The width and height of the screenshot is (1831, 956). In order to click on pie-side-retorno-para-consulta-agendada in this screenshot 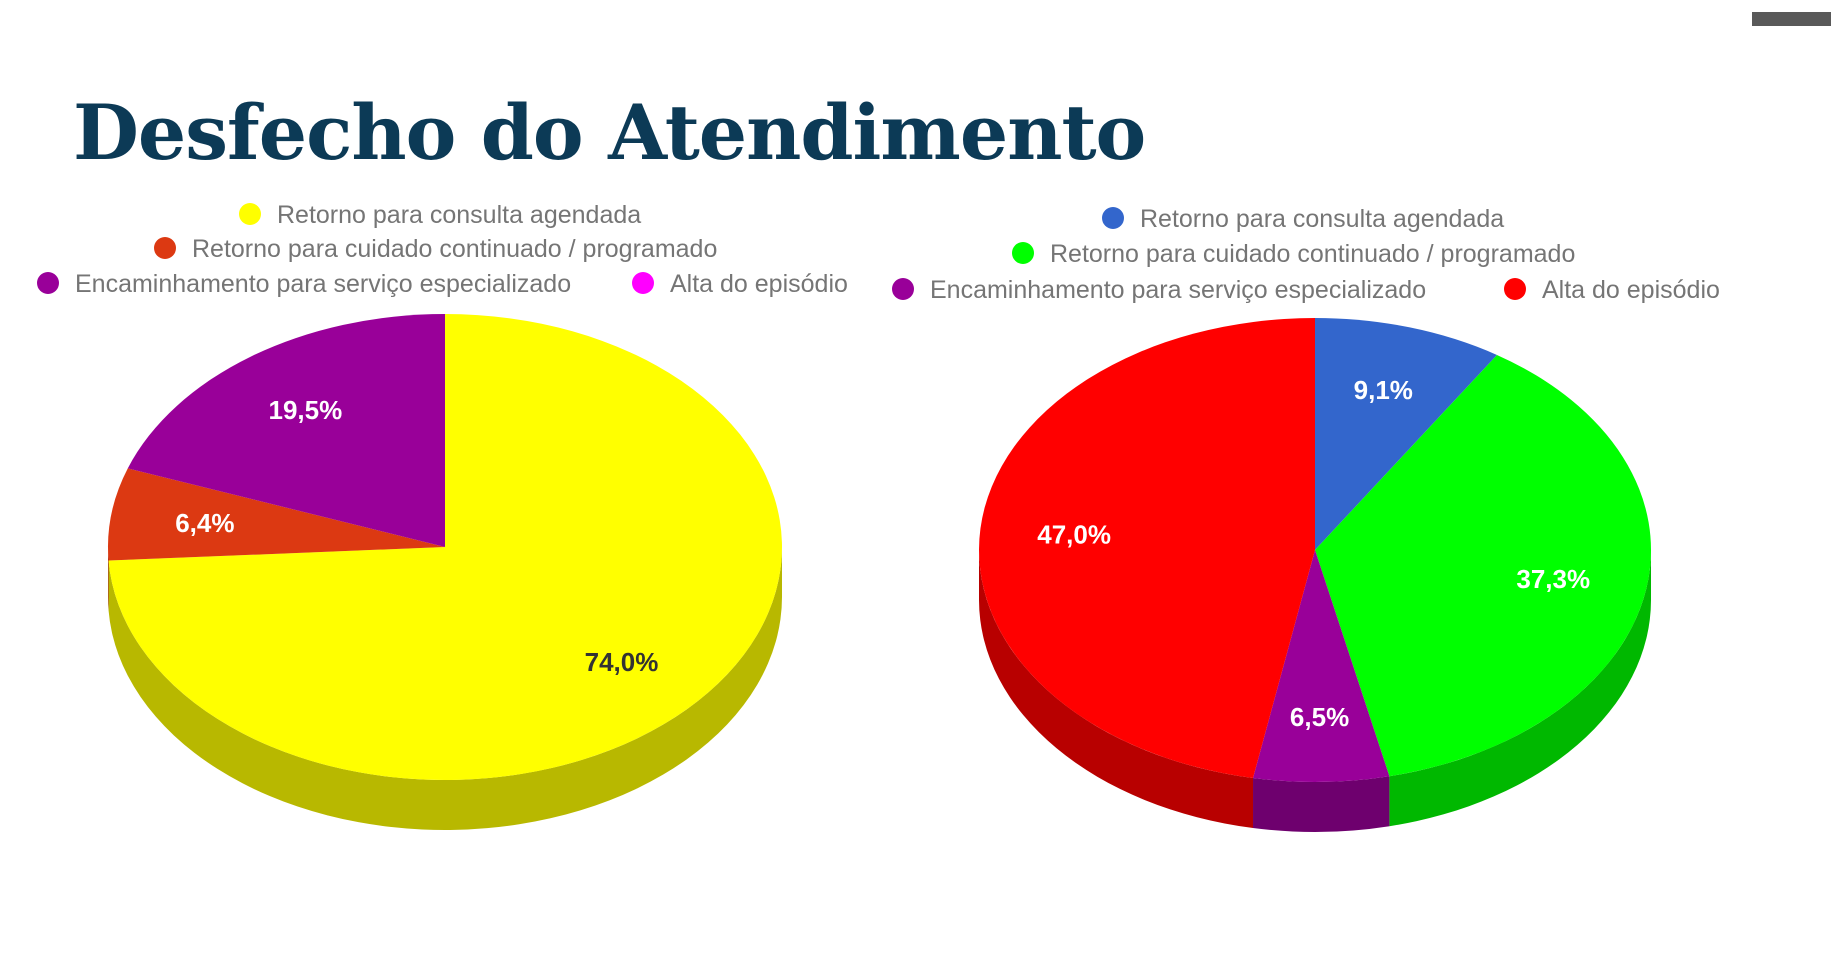, I will do `click(445, 689)`.